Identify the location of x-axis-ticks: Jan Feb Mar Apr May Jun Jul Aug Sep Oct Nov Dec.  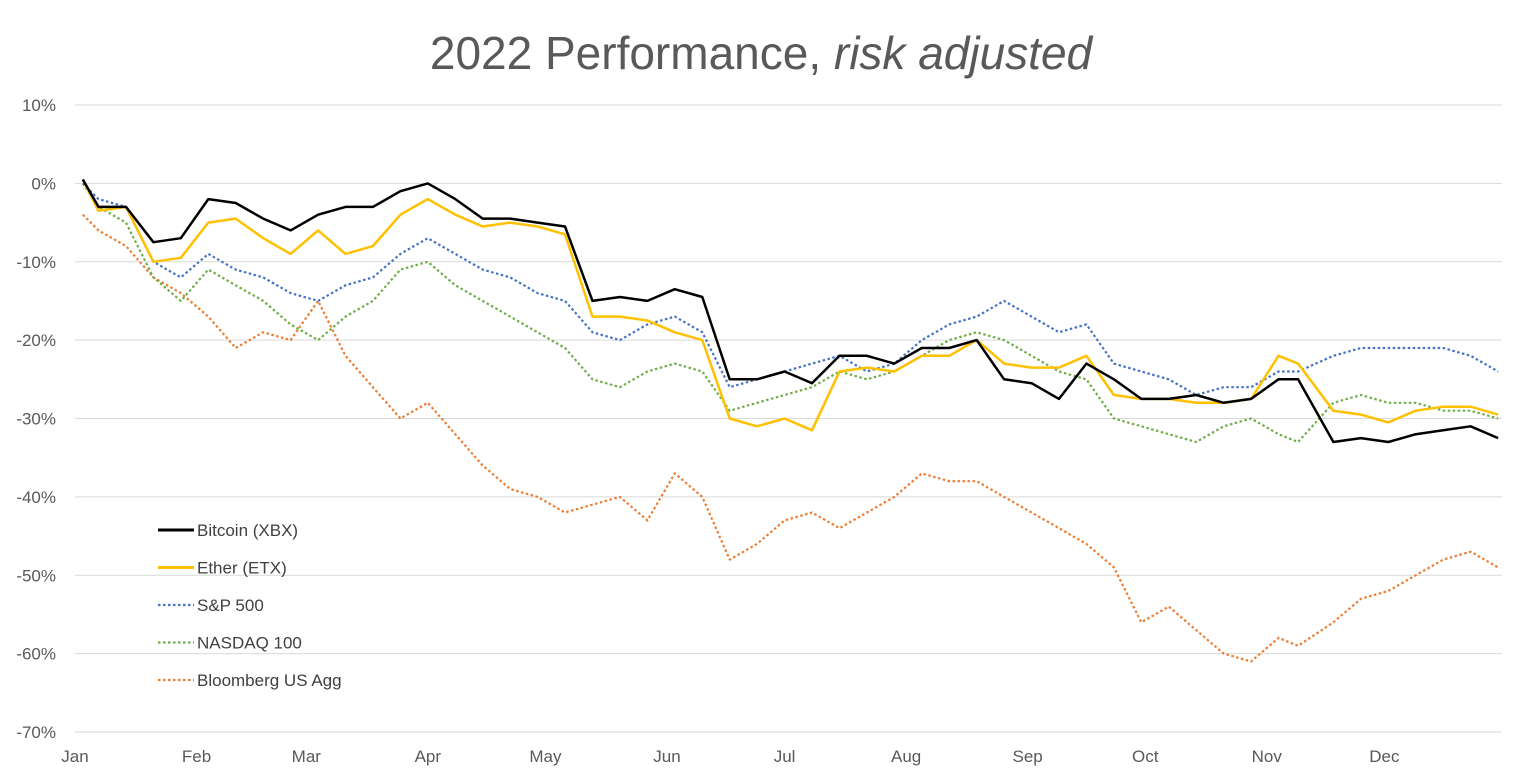
(730, 756).